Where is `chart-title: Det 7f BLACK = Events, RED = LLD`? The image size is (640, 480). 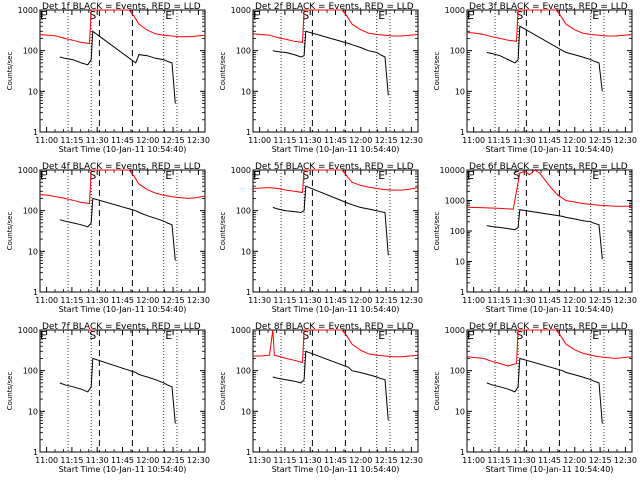
chart-title: Det 7f BLACK = Events, RED = LLD is located at coordinates (121, 327).